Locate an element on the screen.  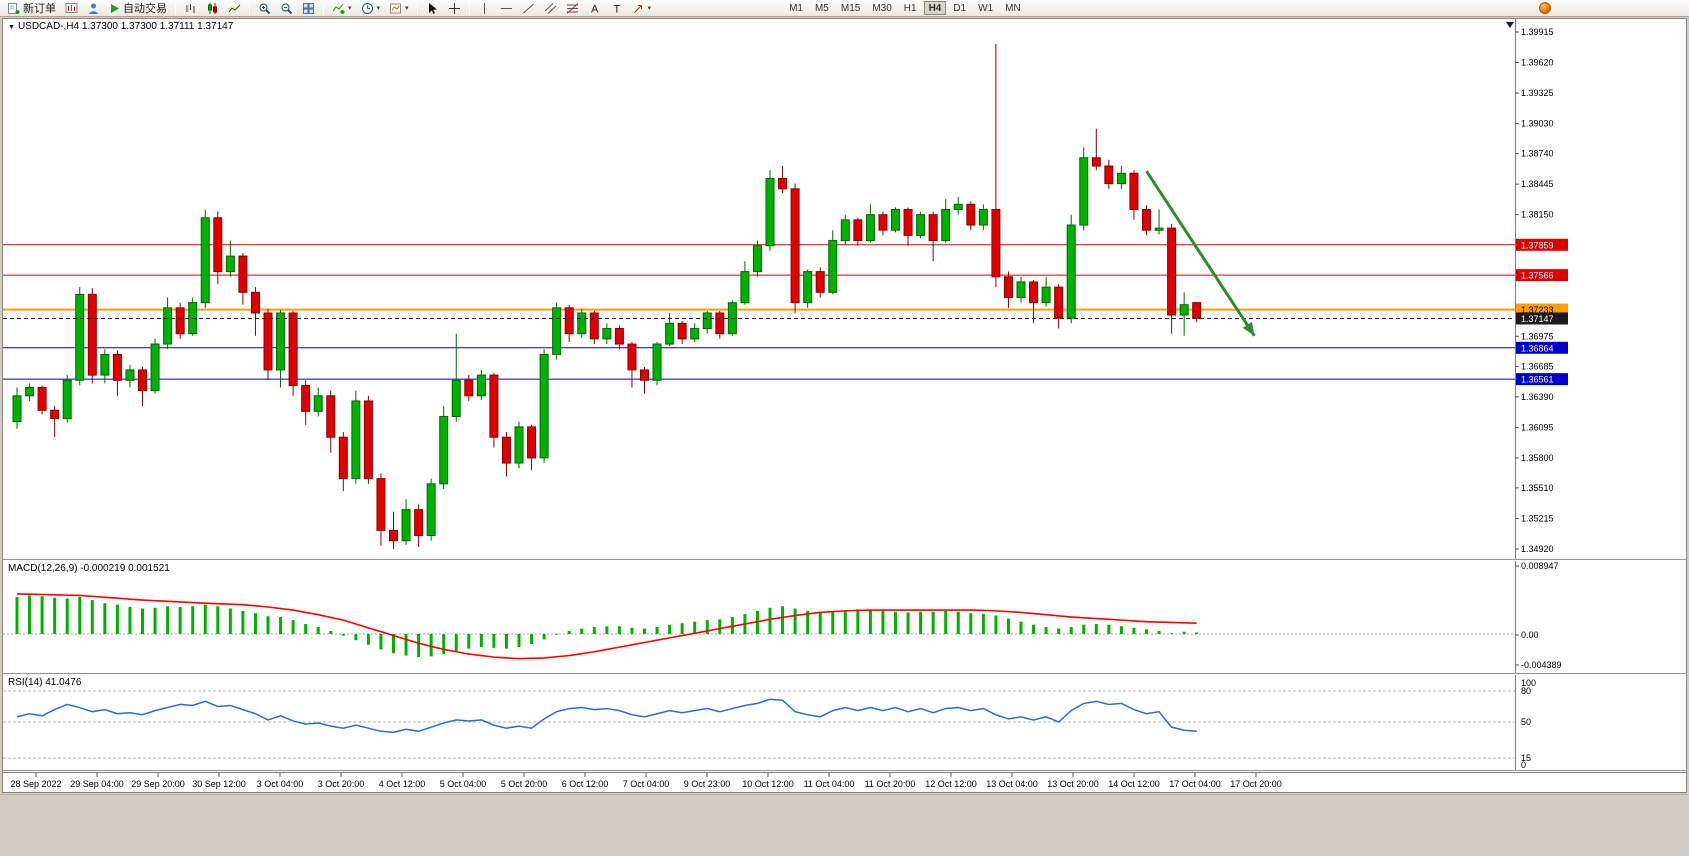
new-order-button: 新订单 is located at coordinates (31, 8).